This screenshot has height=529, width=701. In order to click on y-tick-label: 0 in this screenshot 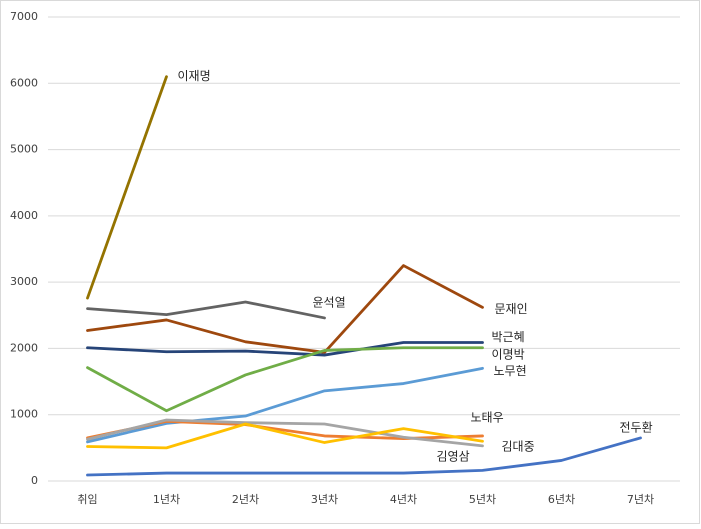, I will do `click(34, 480)`.